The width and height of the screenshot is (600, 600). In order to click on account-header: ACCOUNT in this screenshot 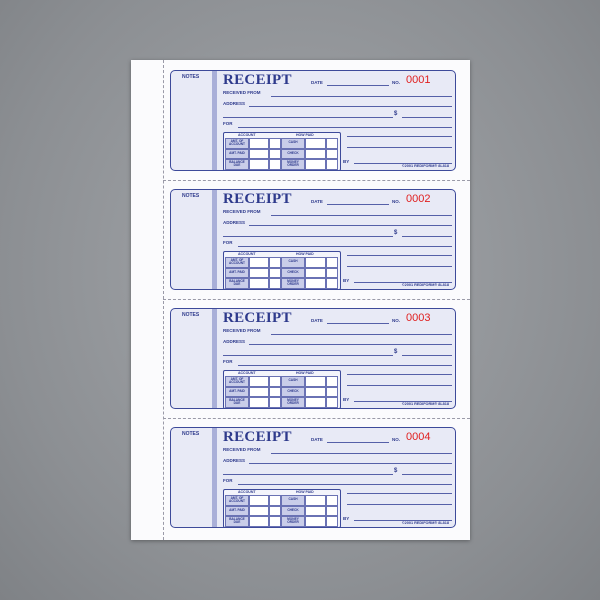, I will do `click(247, 135)`.